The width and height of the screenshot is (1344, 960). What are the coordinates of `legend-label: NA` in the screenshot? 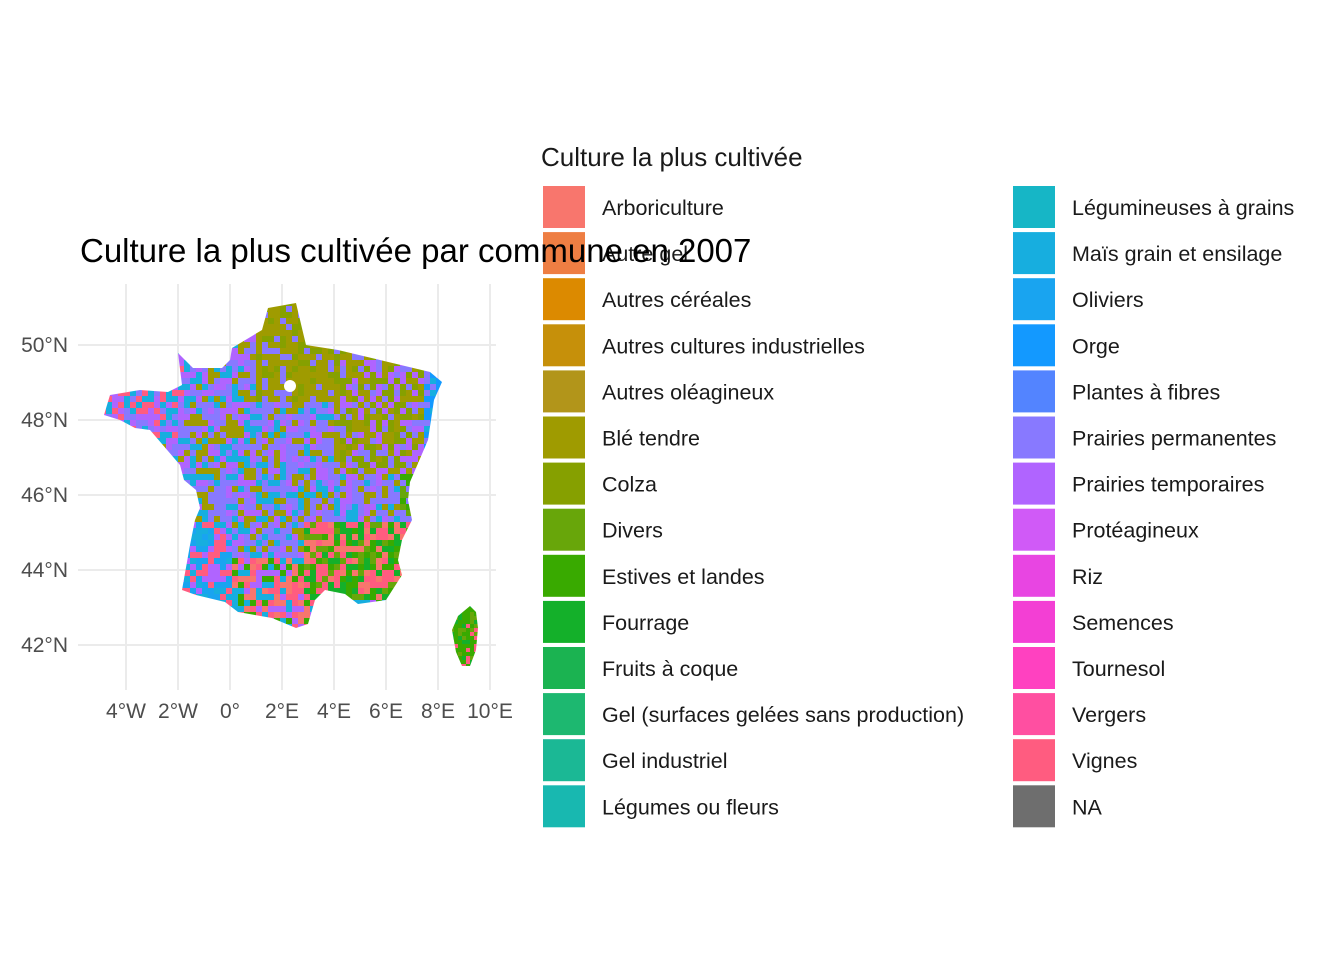 It's located at (1087, 807).